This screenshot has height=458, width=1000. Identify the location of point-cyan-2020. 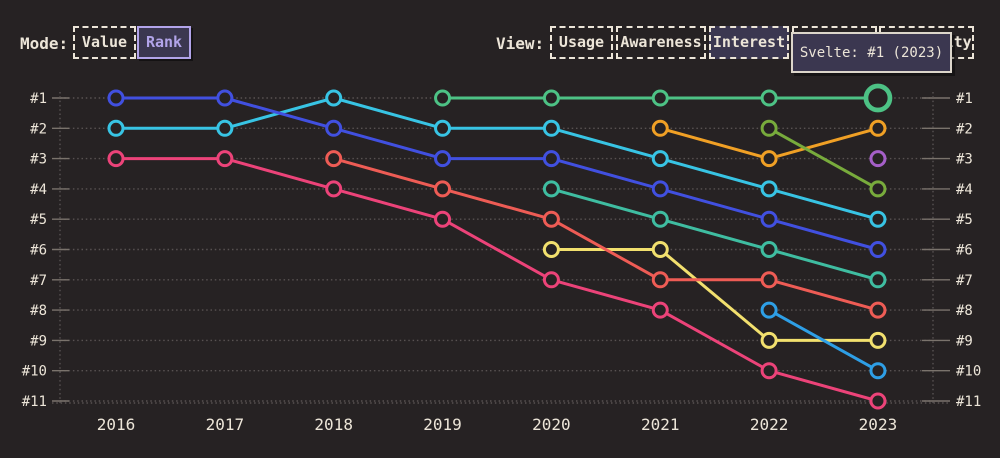
(551, 128).